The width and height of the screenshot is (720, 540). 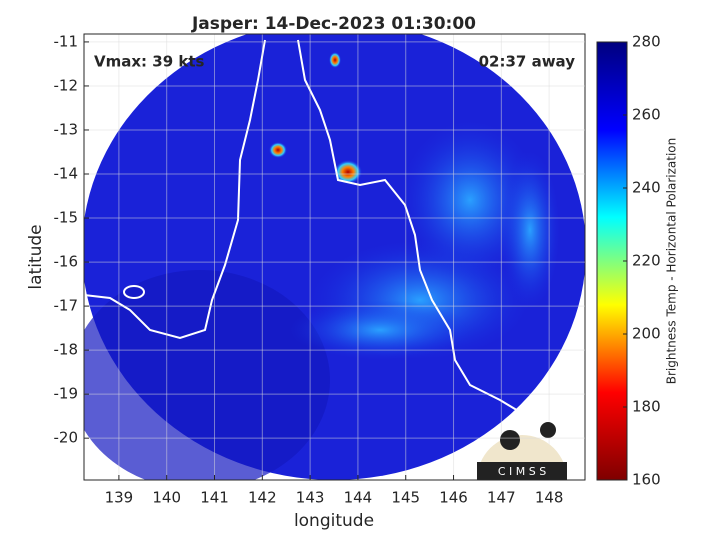 What do you see at coordinates (453, 498) in the screenshot?
I see `x-tick-label: 146` at bounding box center [453, 498].